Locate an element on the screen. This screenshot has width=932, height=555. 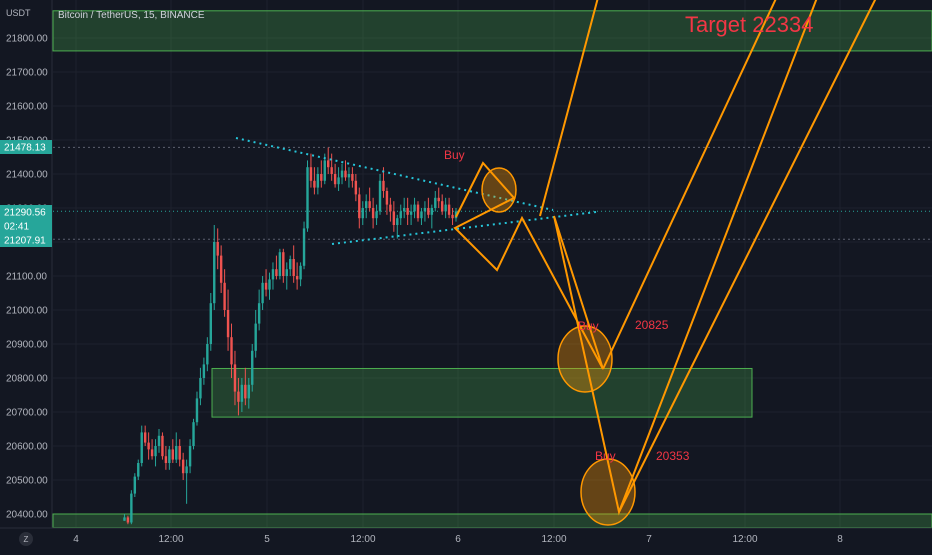
annotation-level-20353: 20353 is located at coordinates (673, 456).